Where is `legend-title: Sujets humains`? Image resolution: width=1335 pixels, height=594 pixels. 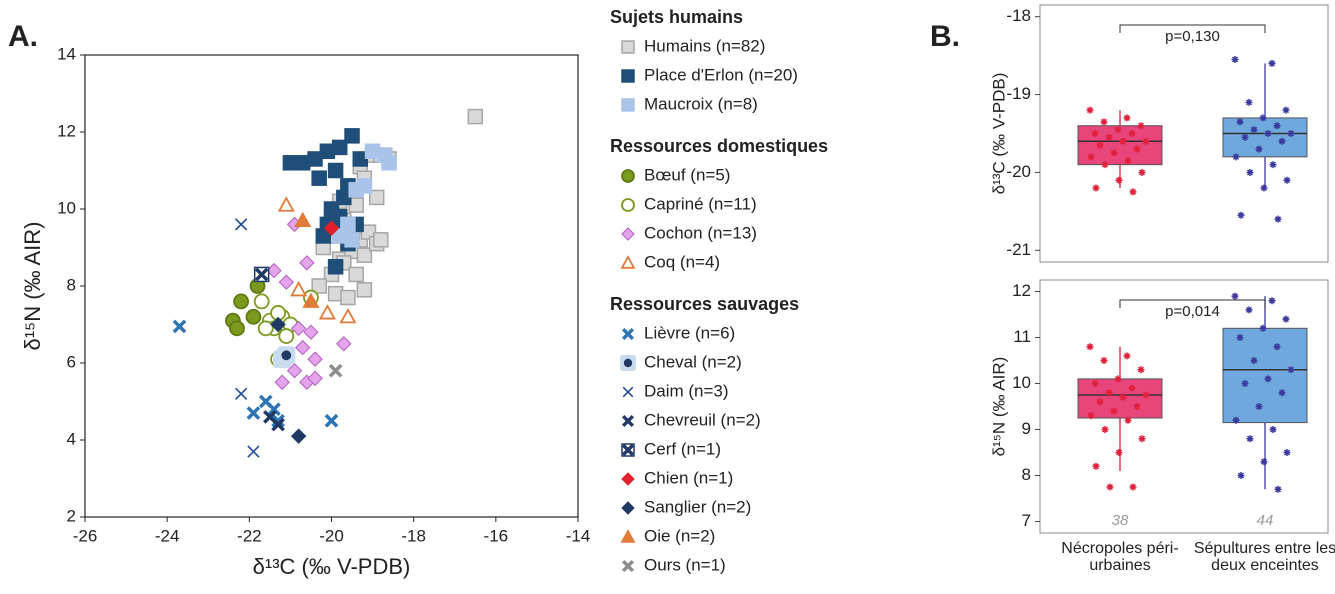 legend-title: Sujets humains is located at coordinates (676, 17).